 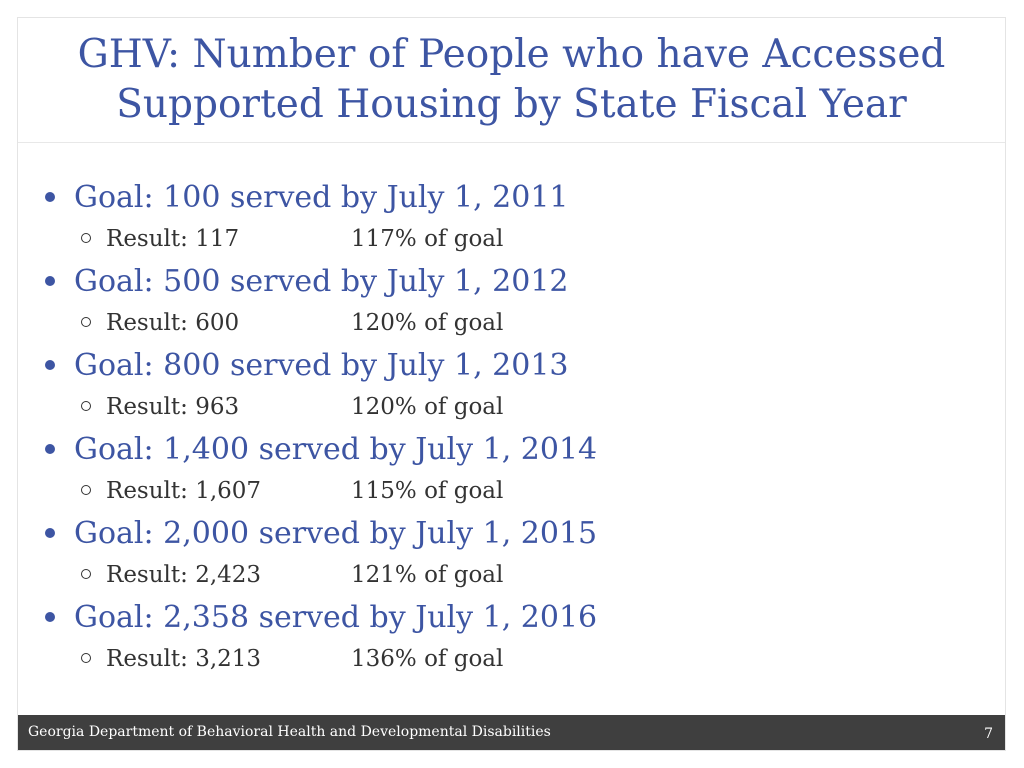 I want to click on percent-text: 121% of goal, so click(x=427, y=575).